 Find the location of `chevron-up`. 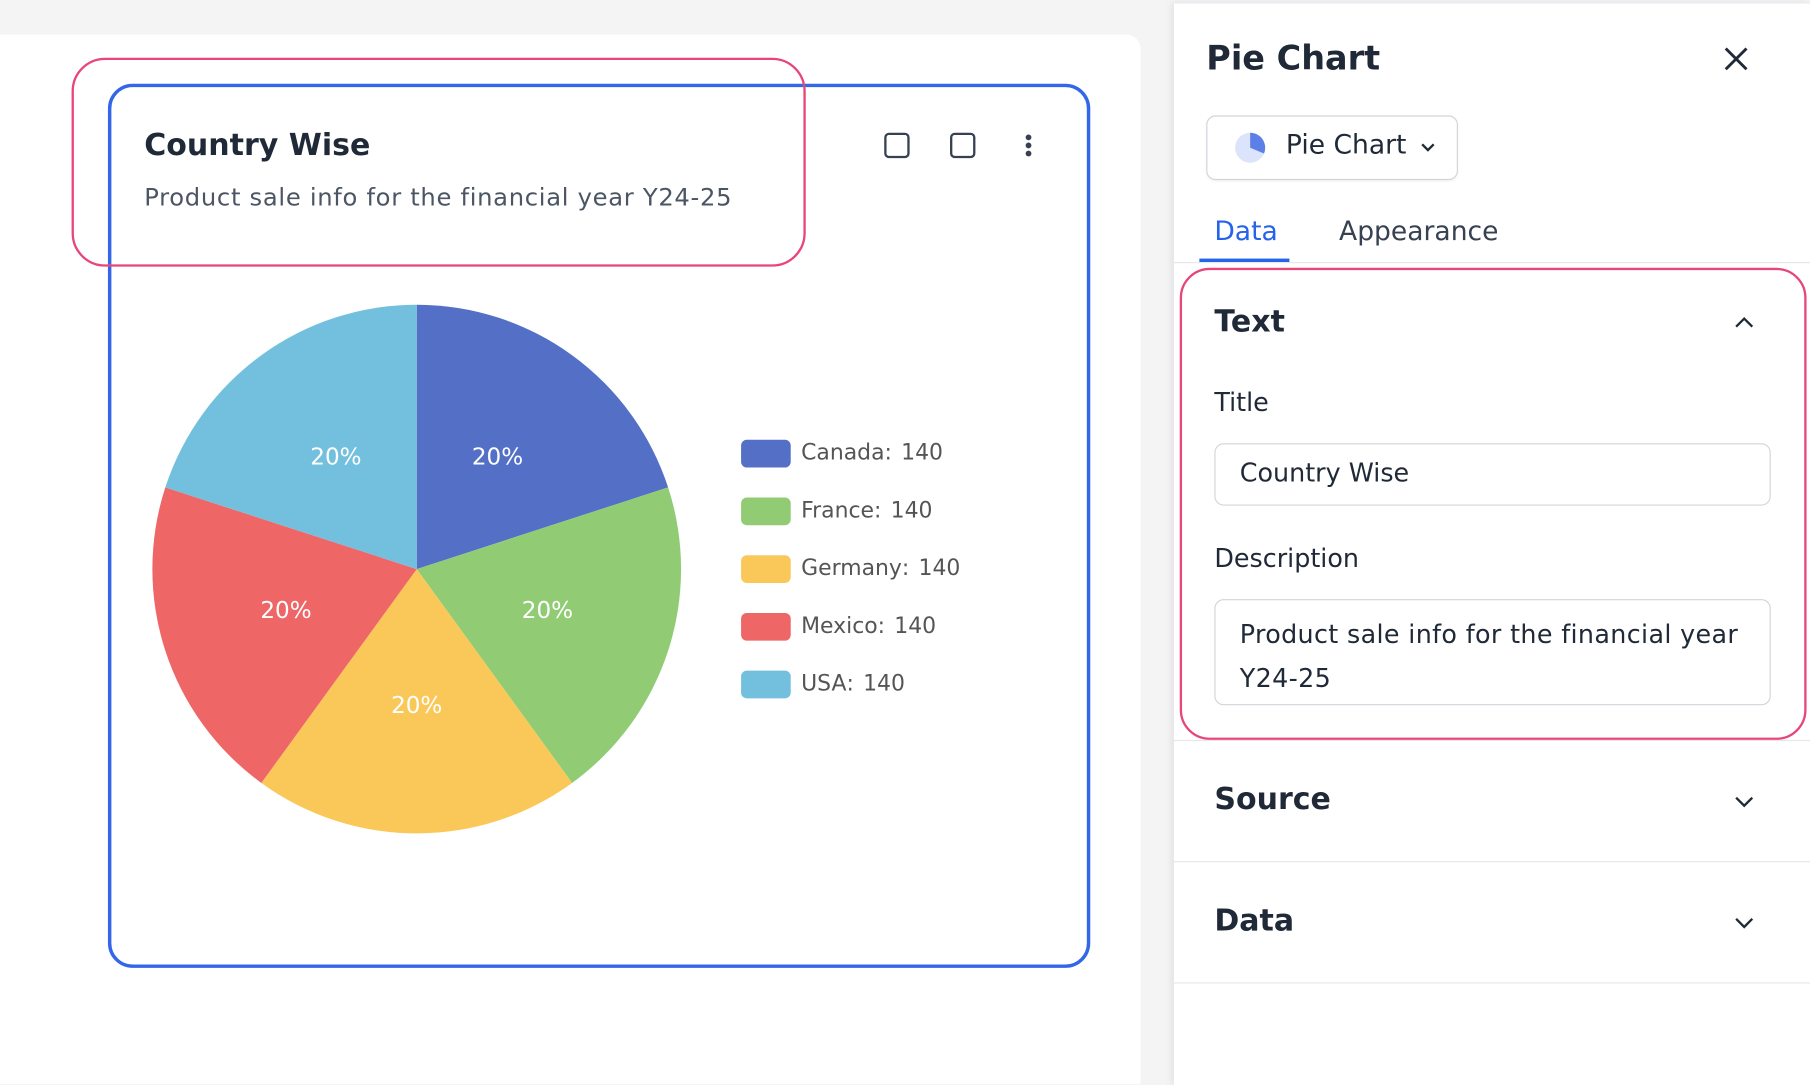

chevron-up is located at coordinates (1744, 322).